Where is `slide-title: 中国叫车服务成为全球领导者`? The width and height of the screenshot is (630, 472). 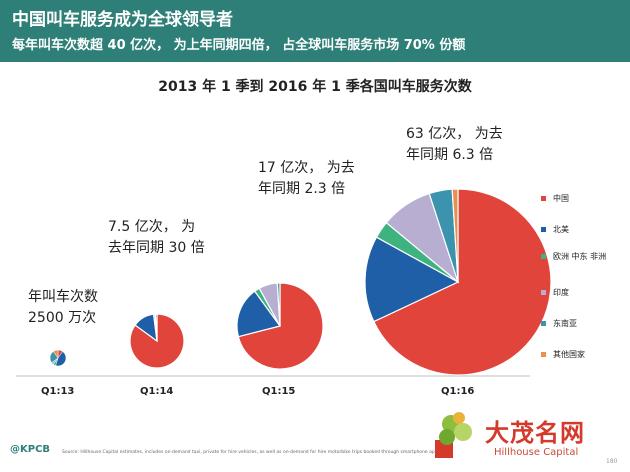 slide-title: 中国叫车服务成为全球领导者 is located at coordinates (122, 20).